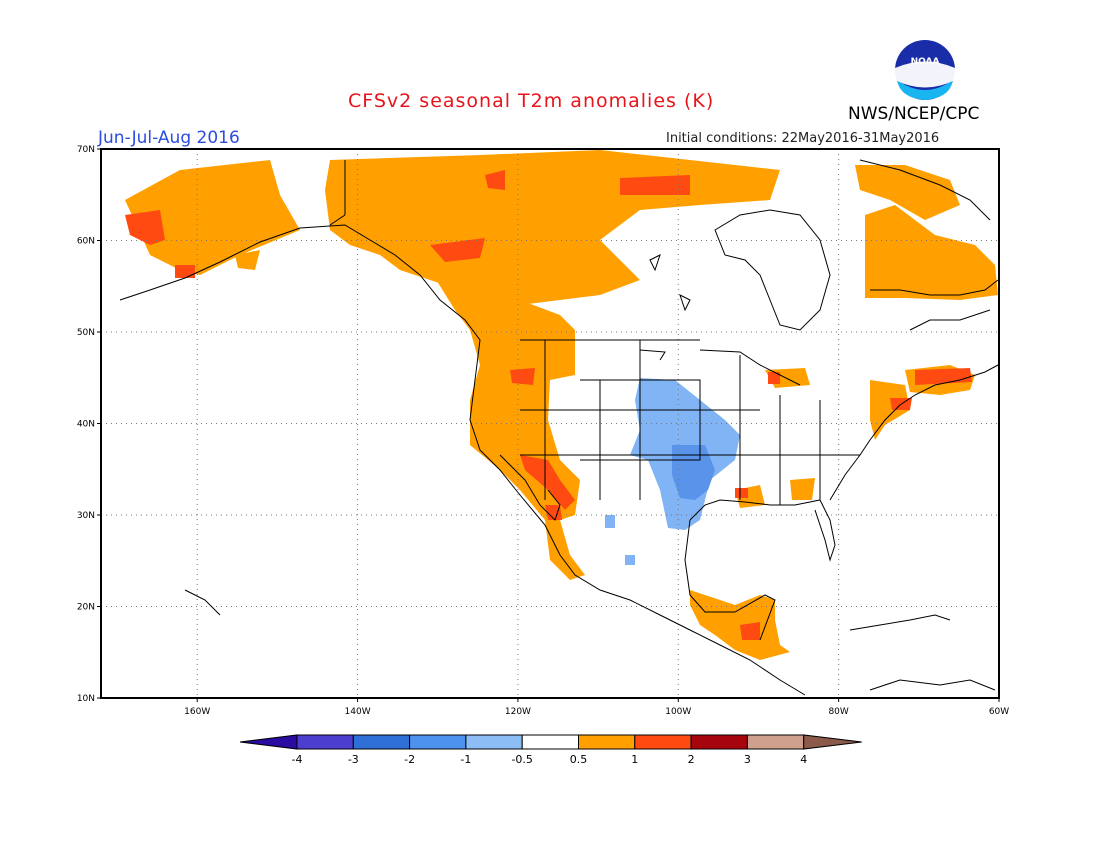 This screenshot has width=1100, height=850. What do you see at coordinates (999, 712) in the screenshot?
I see `lon-tick-label: 60W` at bounding box center [999, 712].